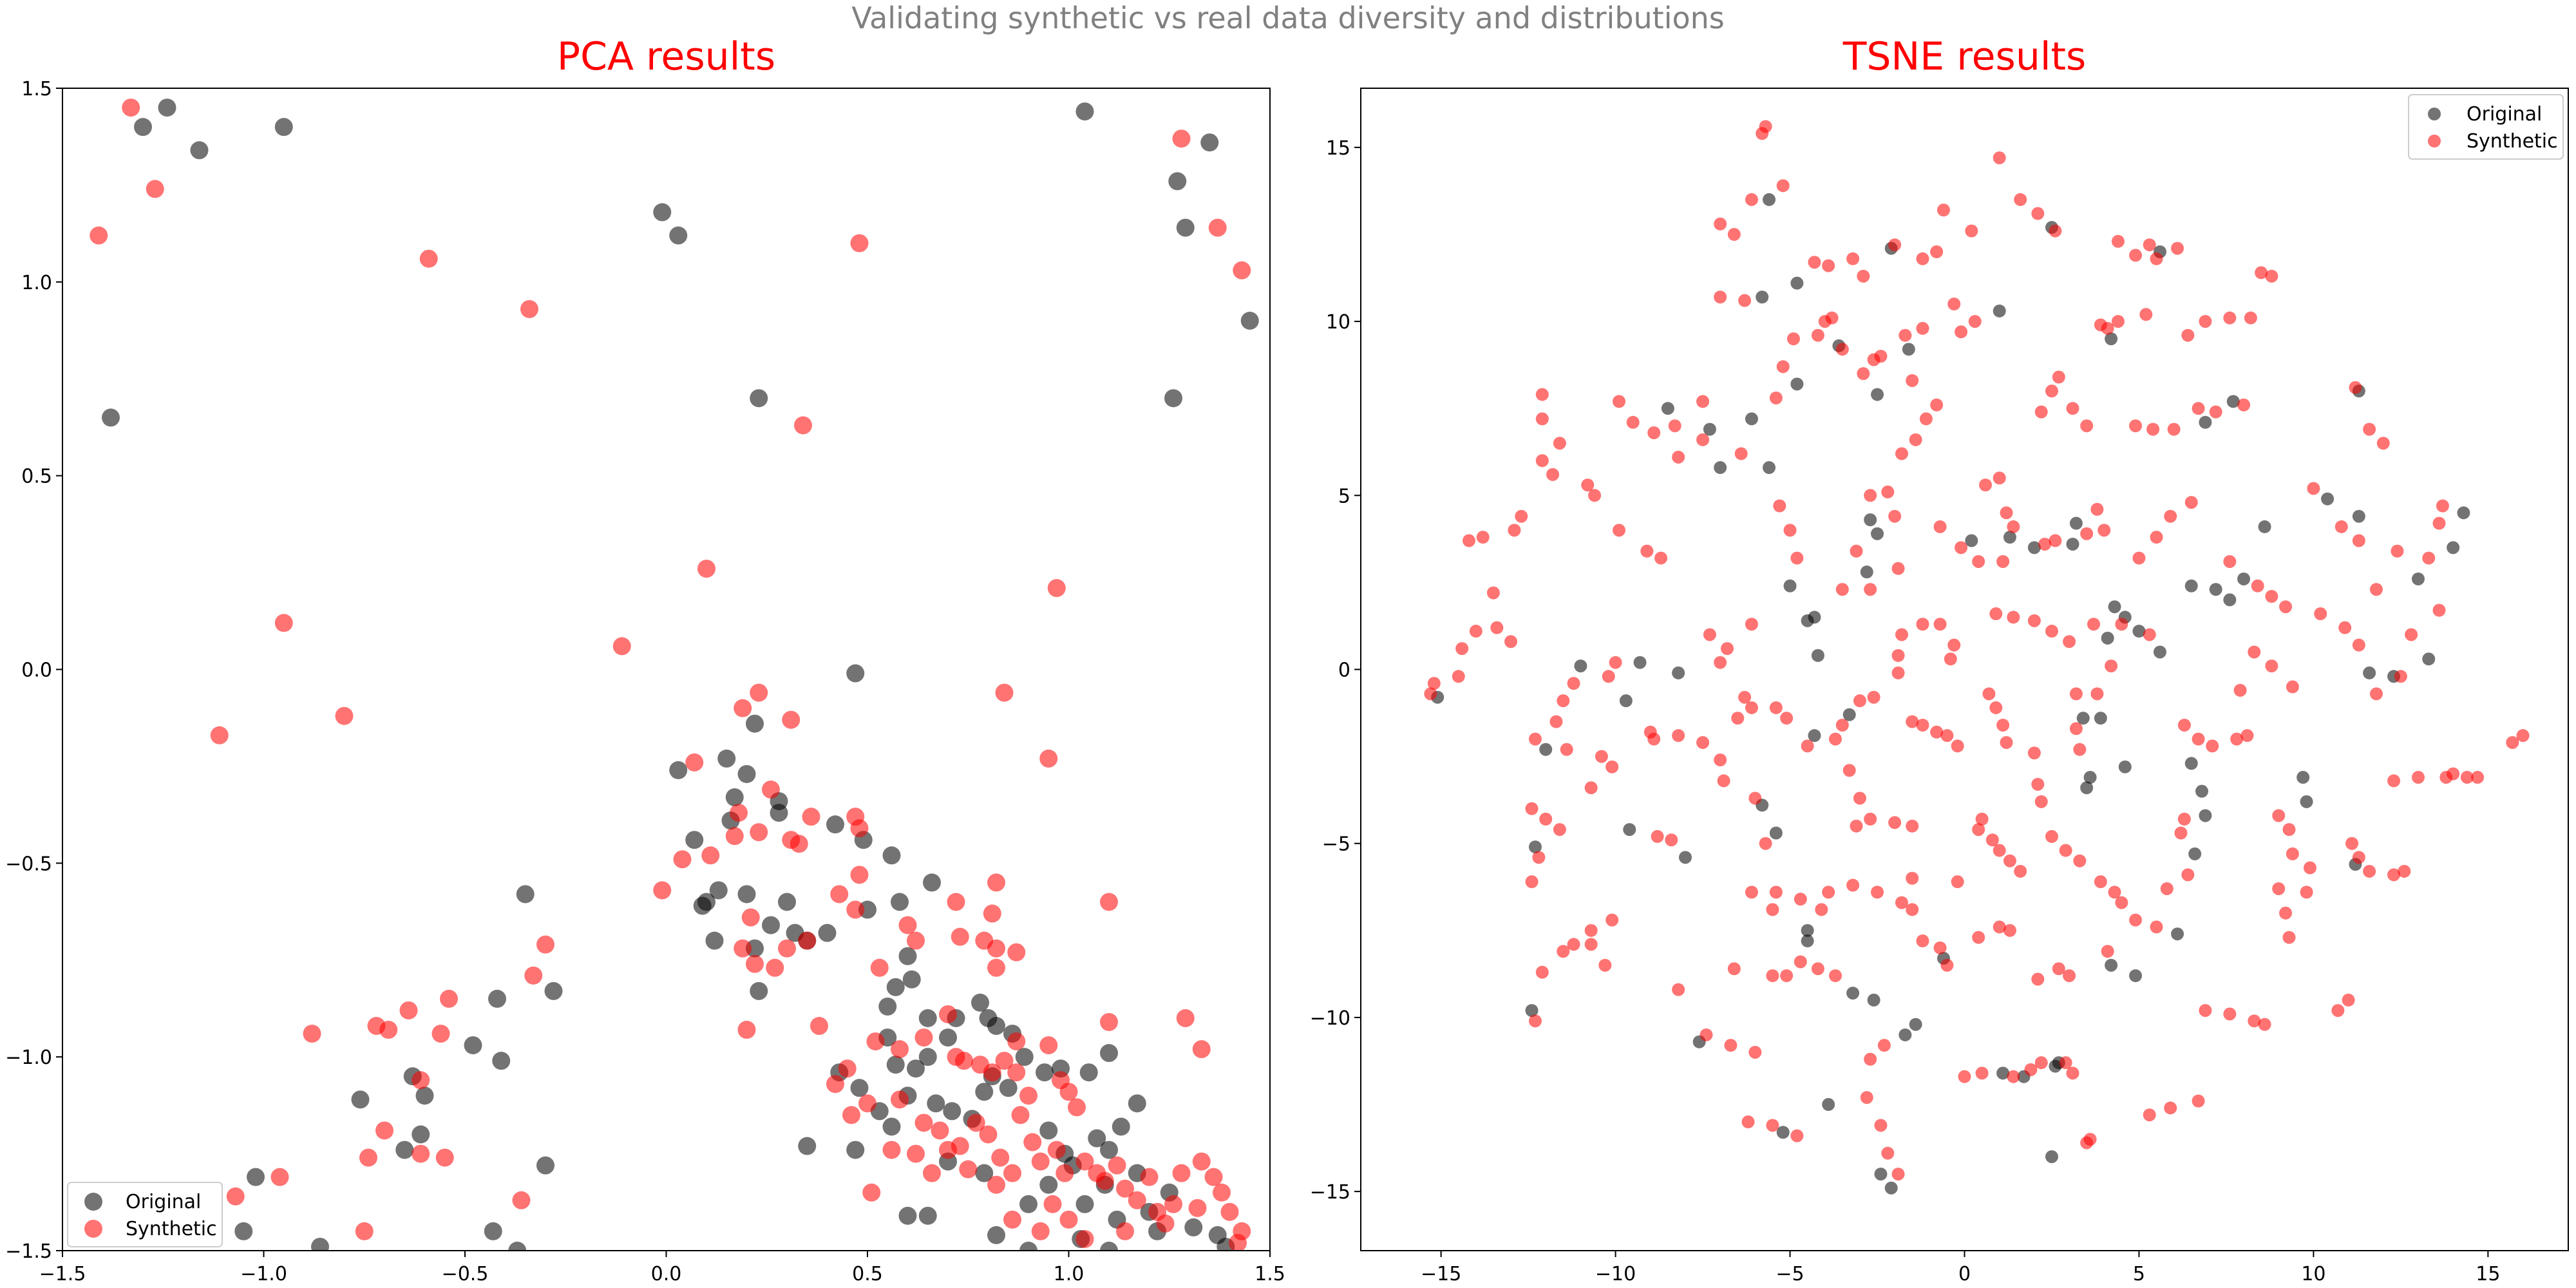 The width and height of the screenshot is (2576, 1288). Describe the element at coordinates (2512, 141) in the screenshot. I see `legend-label-synthetic: Synthetic` at that location.